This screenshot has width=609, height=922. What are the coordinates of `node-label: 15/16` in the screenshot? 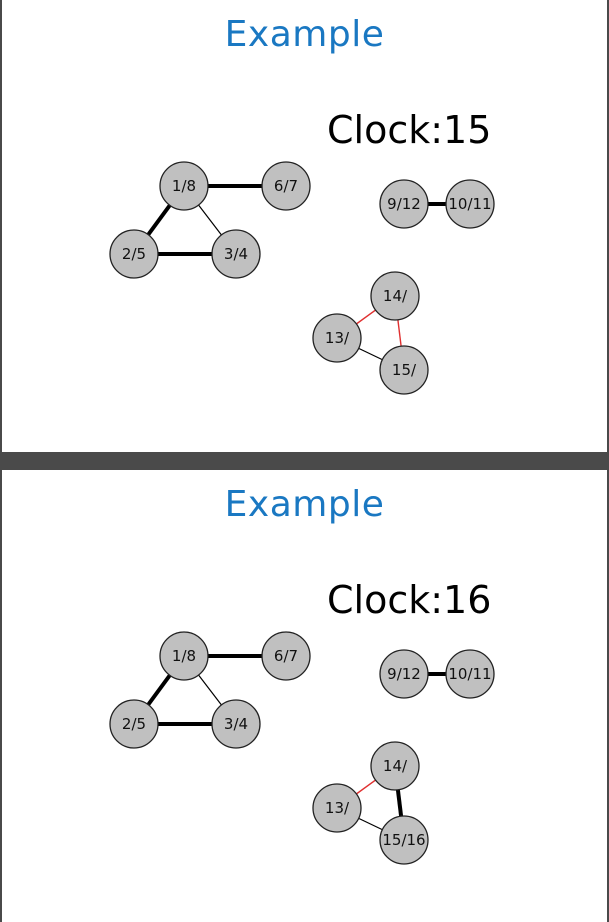 It's located at (403, 840).